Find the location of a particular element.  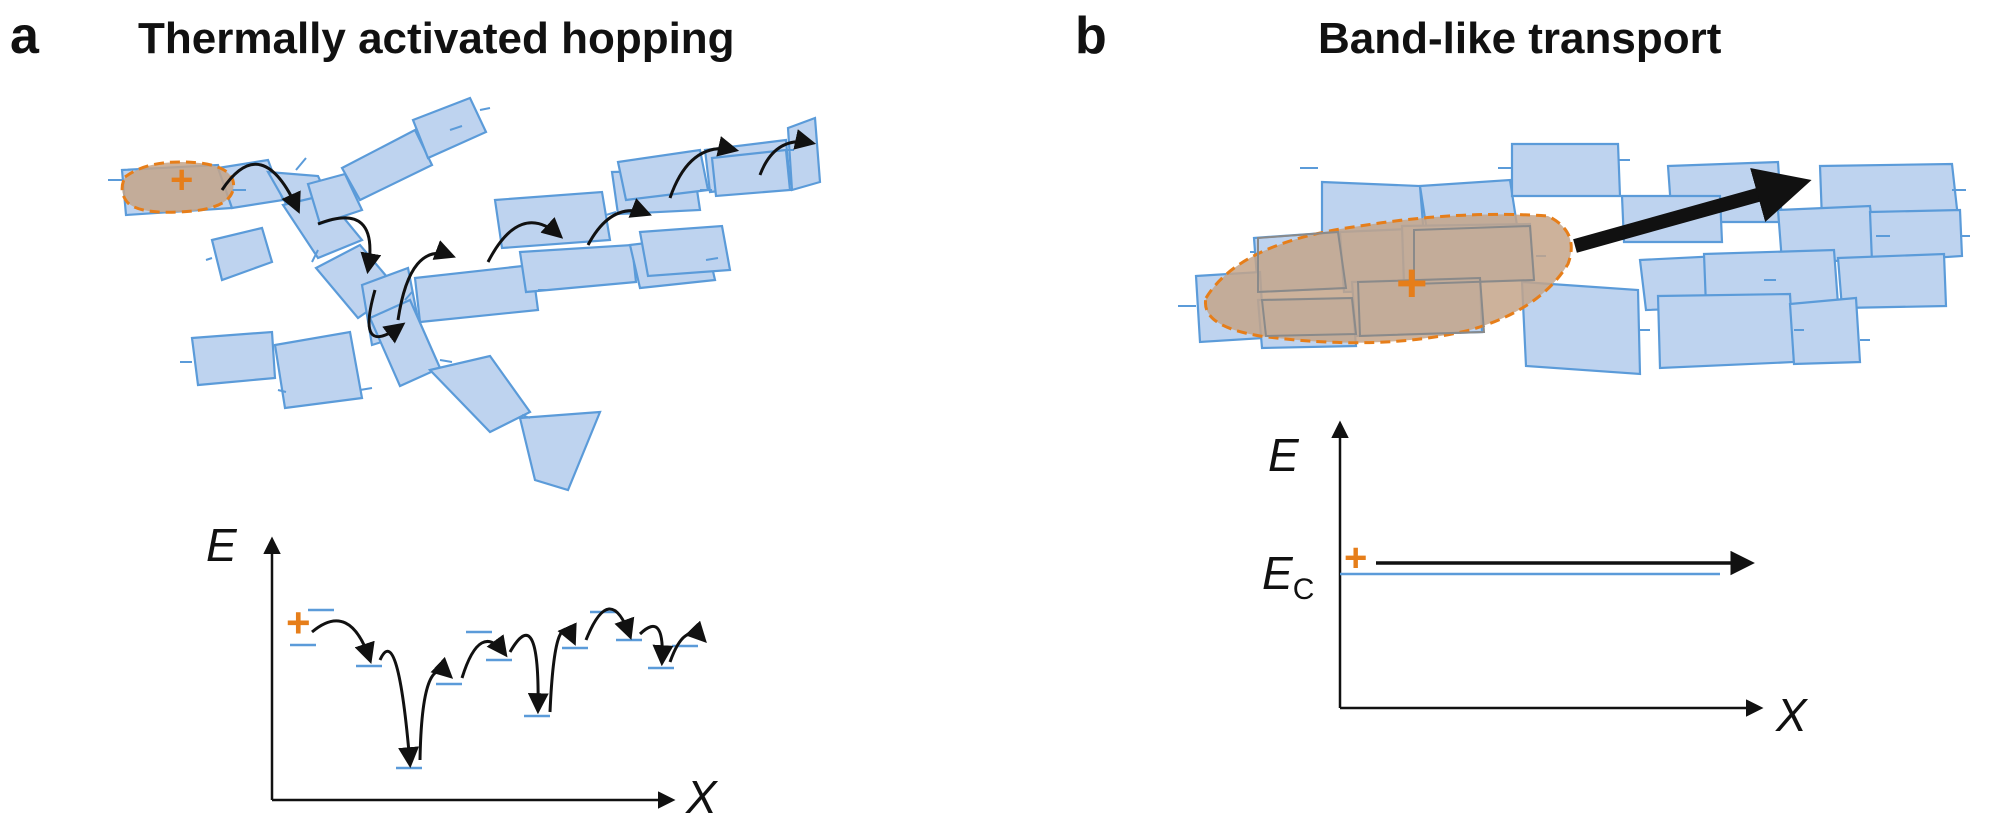

localized-charge-cloud is located at coordinates (178, 187).